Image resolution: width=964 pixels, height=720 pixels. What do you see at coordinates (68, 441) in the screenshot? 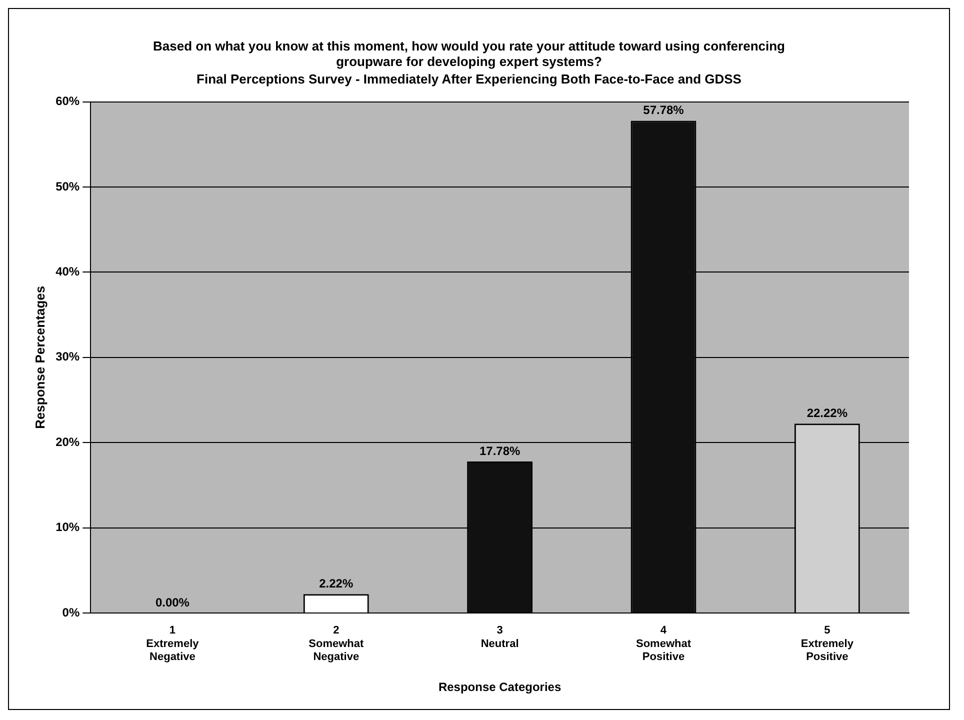
I see `y-tick-label: 20%` at bounding box center [68, 441].